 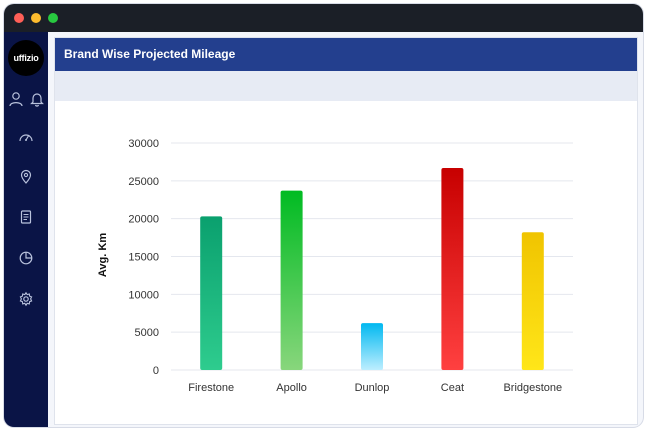 What do you see at coordinates (19, 18) in the screenshot?
I see `close-window-button` at bounding box center [19, 18].